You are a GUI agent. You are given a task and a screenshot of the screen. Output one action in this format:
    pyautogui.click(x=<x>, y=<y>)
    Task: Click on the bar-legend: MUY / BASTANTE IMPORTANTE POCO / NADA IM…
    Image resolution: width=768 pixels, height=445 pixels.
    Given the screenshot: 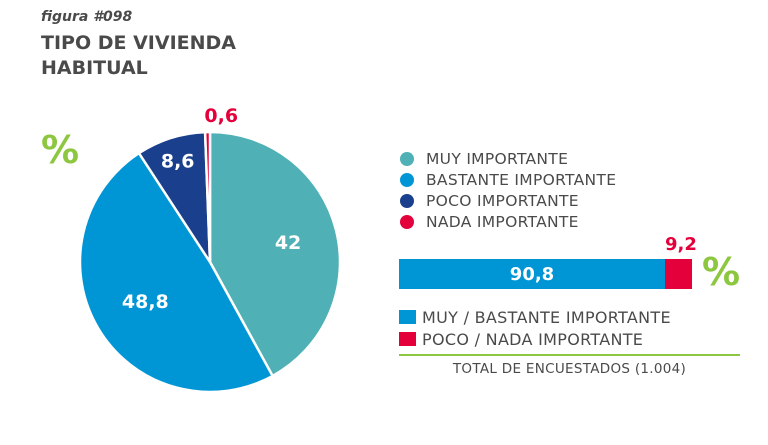 What is the action you would take?
    pyautogui.click(x=535, y=328)
    